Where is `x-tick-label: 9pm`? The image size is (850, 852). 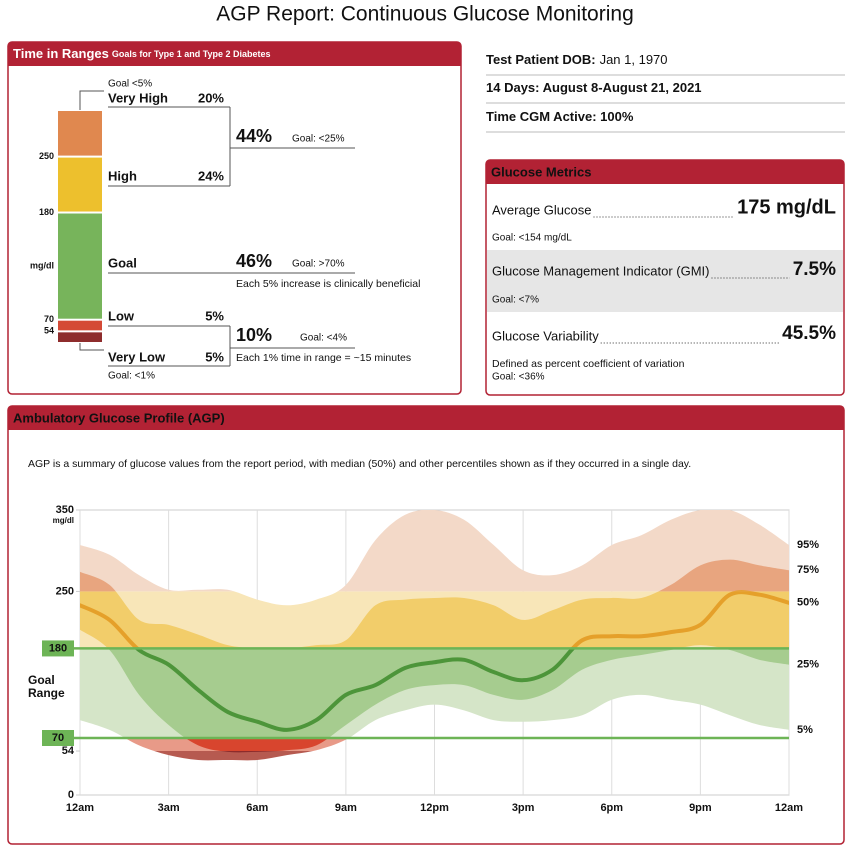
x-tick-label: 9pm is located at coordinates (700, 808).